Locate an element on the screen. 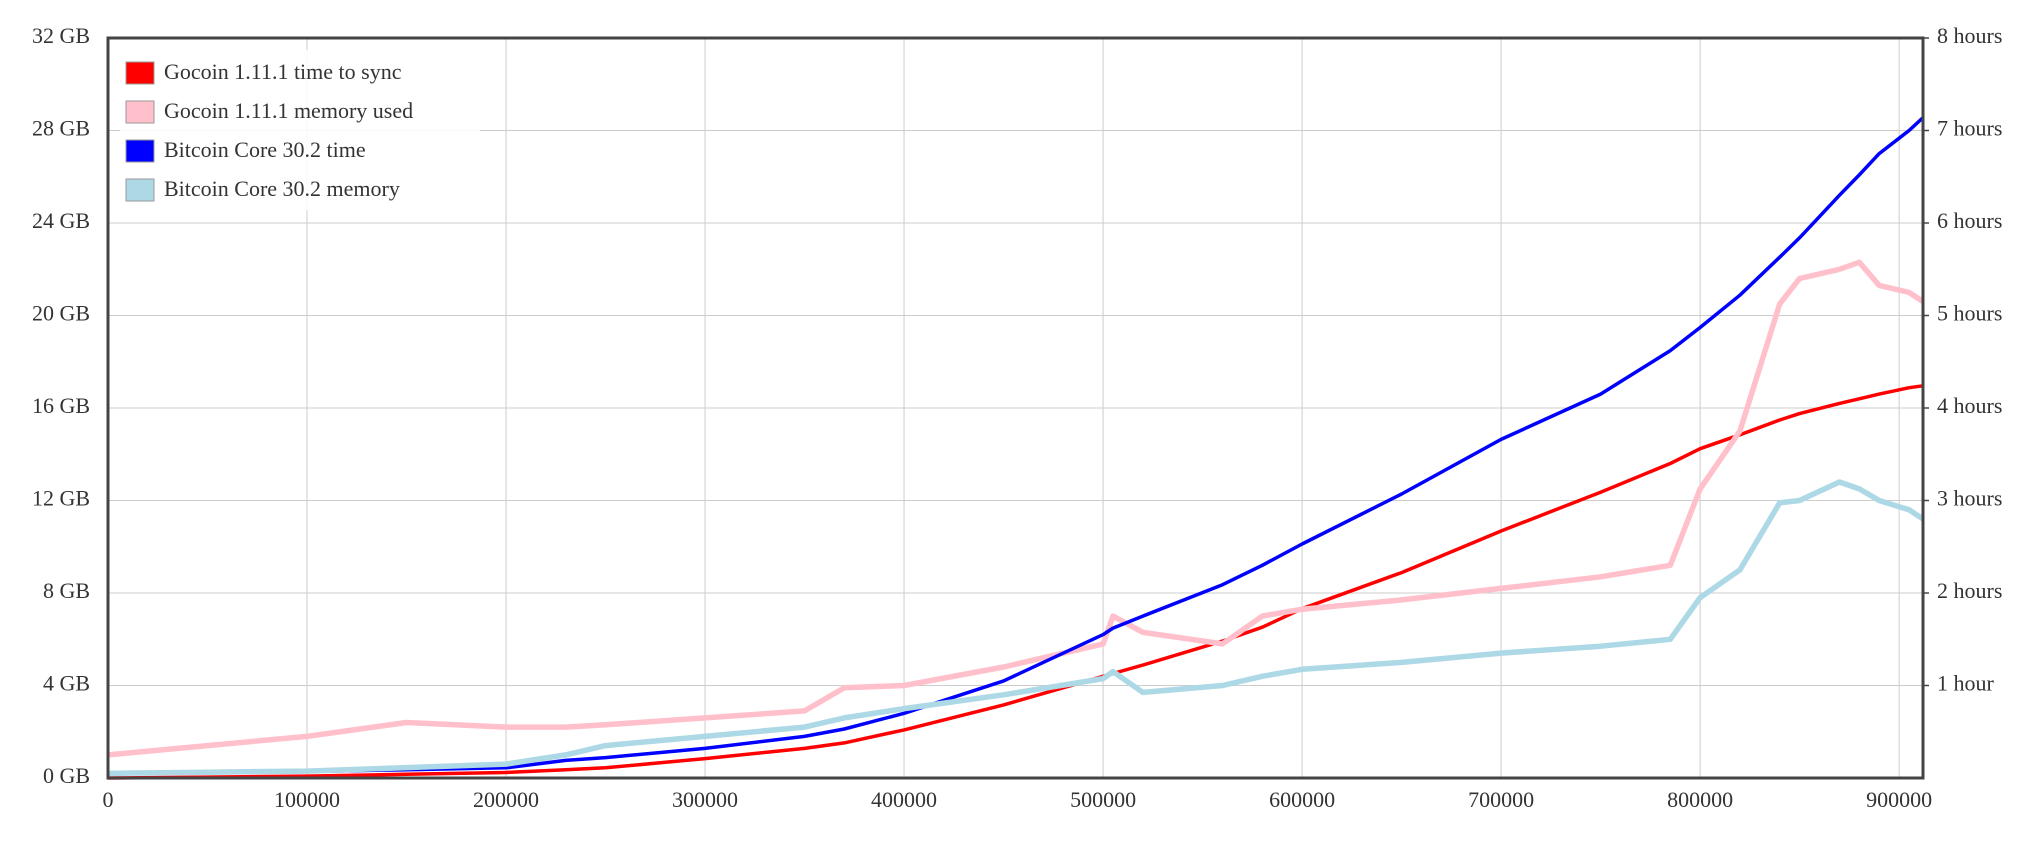 The height and width of the screenshot is (844, 2040). y-tick-label: 32 GB is located at coordinates (61, 35).